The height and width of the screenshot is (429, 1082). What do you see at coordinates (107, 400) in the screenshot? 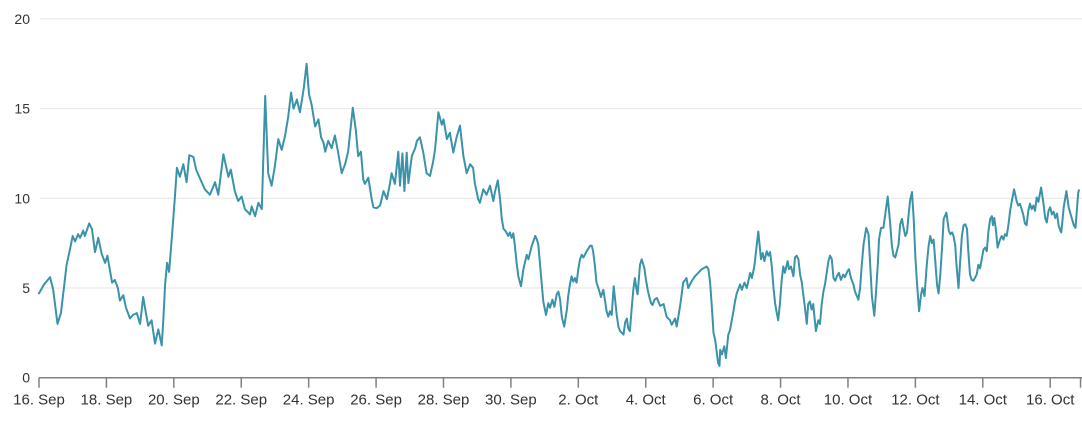
I see `x-axis-label: 18. Sep` at bounding box center [107, 400].